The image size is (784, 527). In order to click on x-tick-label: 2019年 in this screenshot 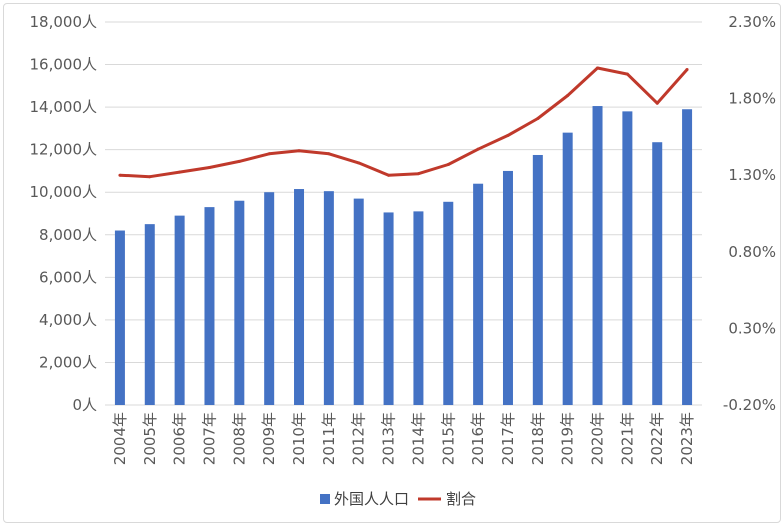, I will do `click(568, 438)`.